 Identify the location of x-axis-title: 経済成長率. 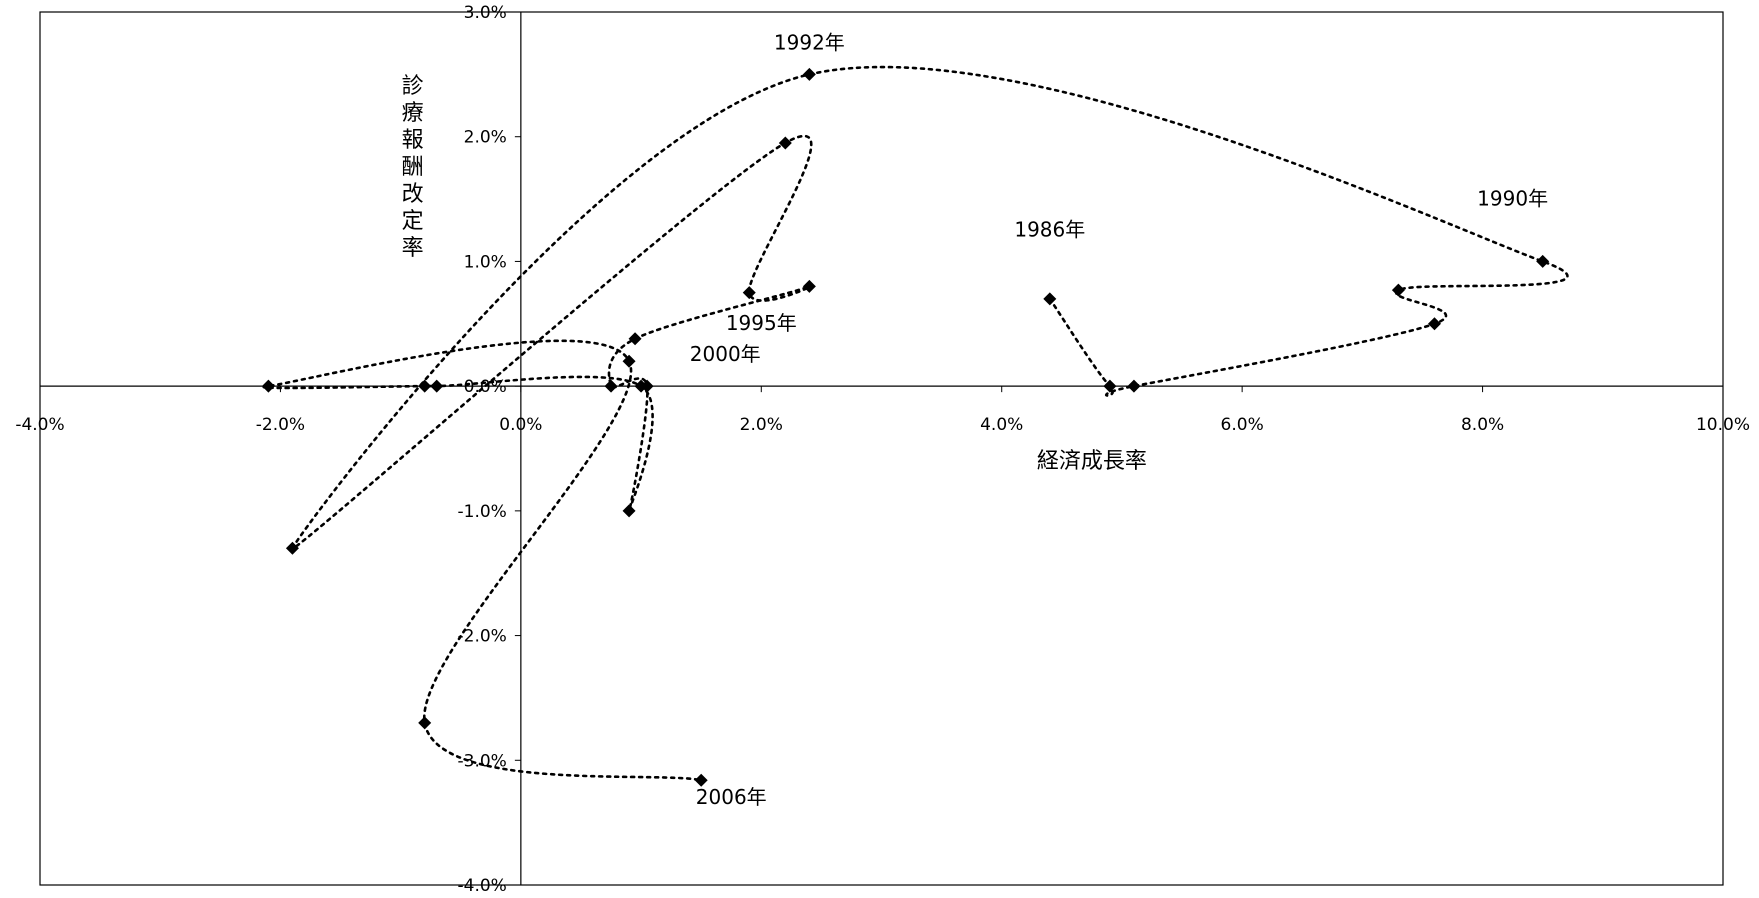
(1092, 461).